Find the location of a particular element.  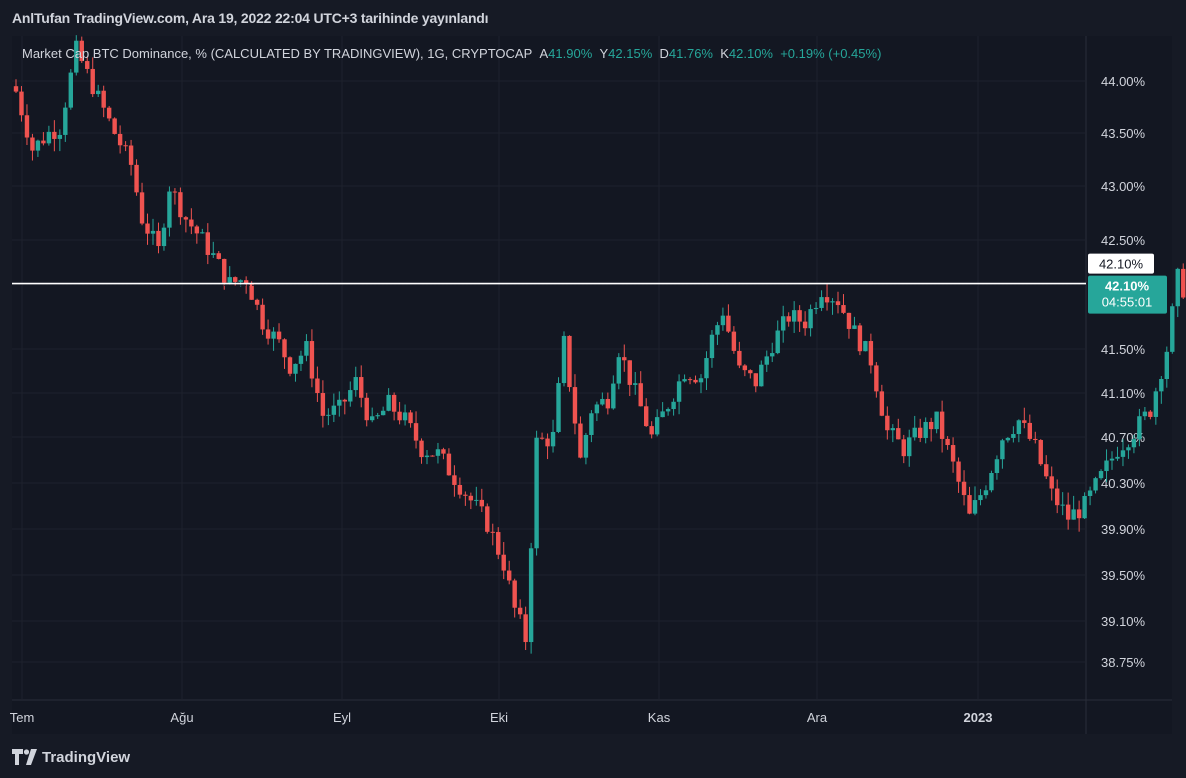

x-tick-label: Eyl is located at coordinates (342, 717).